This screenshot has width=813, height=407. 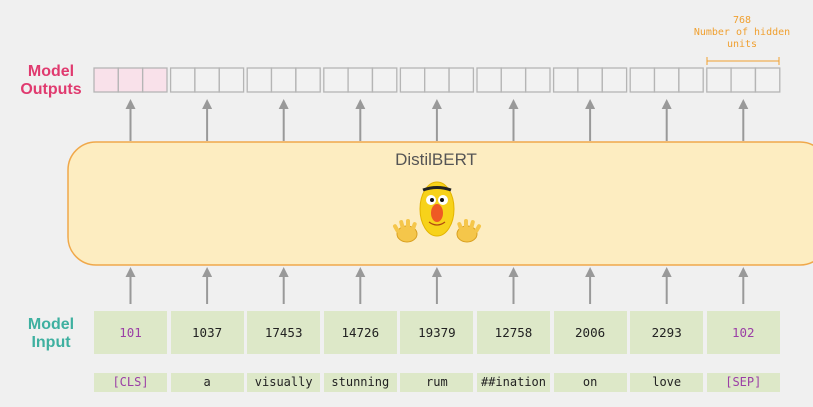 I want to click on hidden-units-text-line1: Number of hidden, so click(x=742, y=32).